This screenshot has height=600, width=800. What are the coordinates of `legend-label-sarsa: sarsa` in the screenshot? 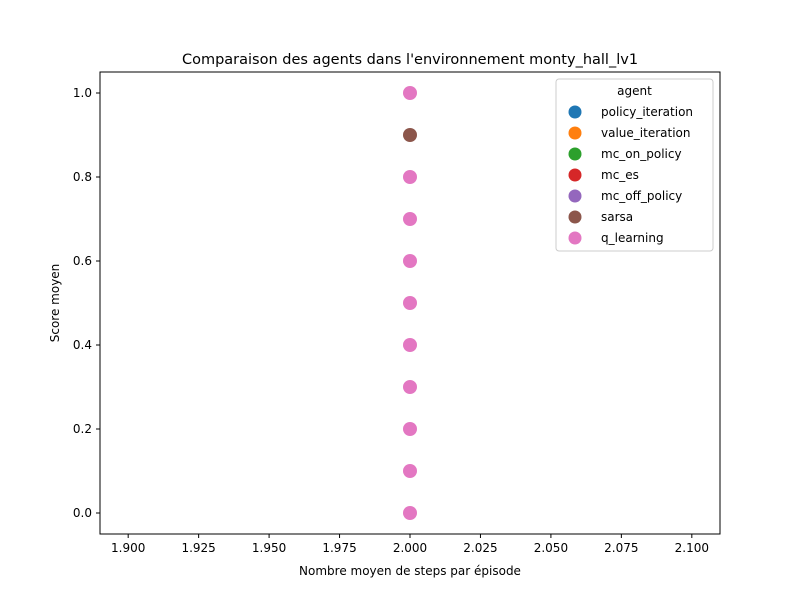 It's located at (617, 217).